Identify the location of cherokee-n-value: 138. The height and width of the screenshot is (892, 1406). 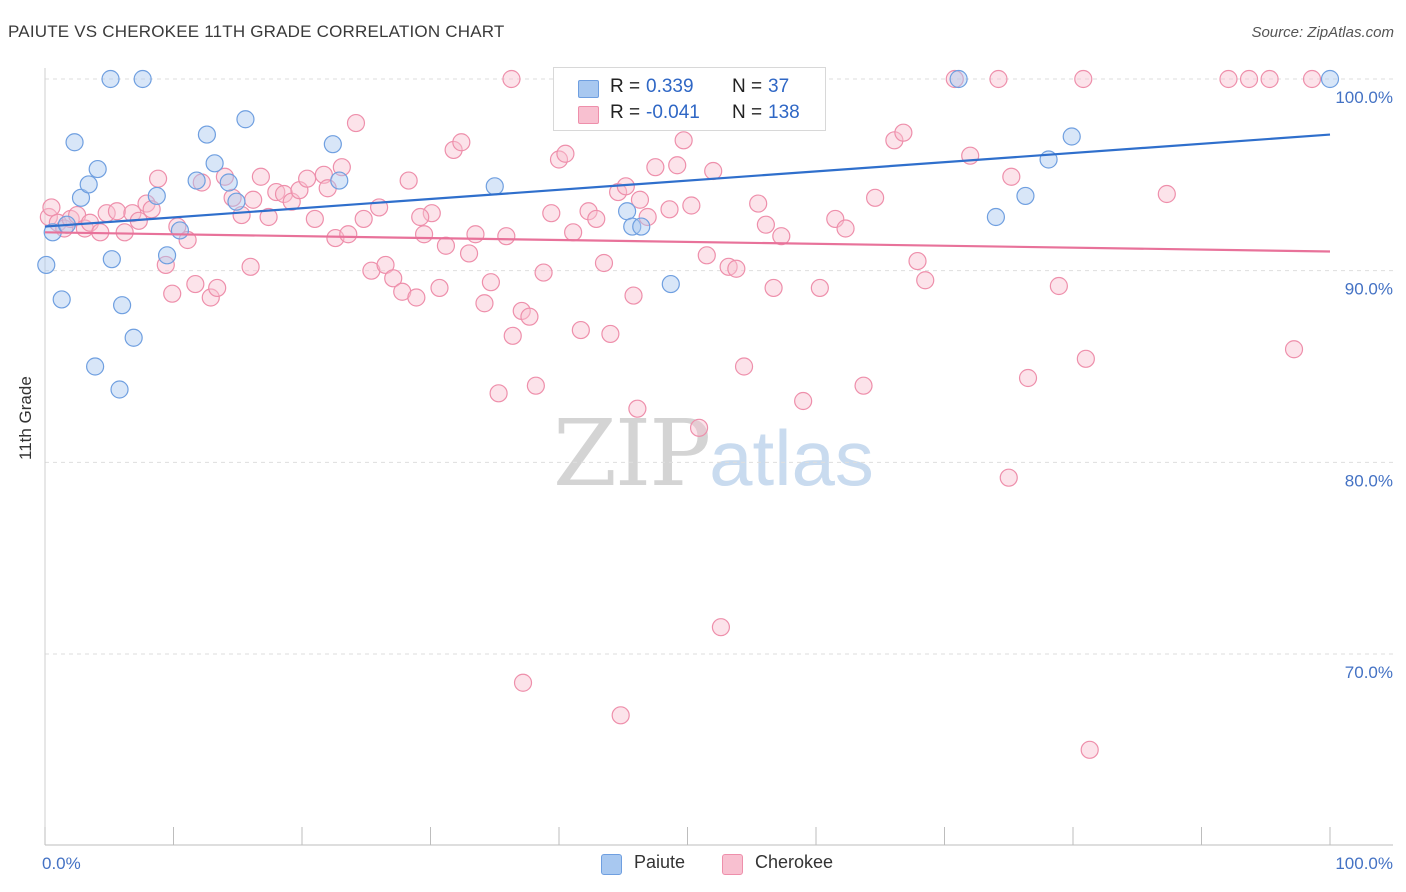
(784, 112).